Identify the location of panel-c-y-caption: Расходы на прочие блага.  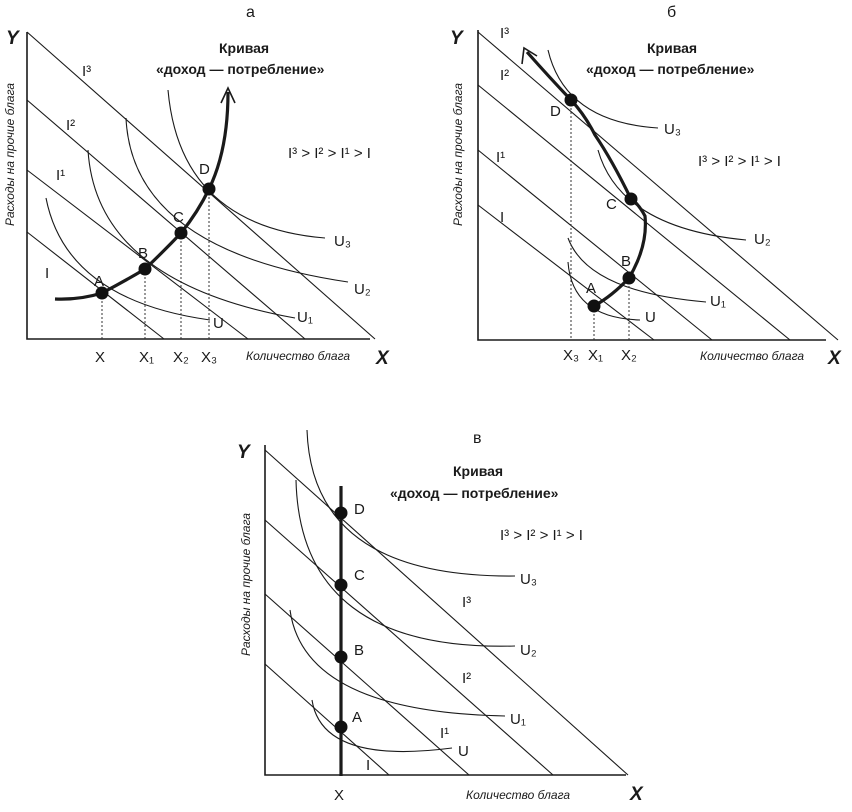
(246, 584).